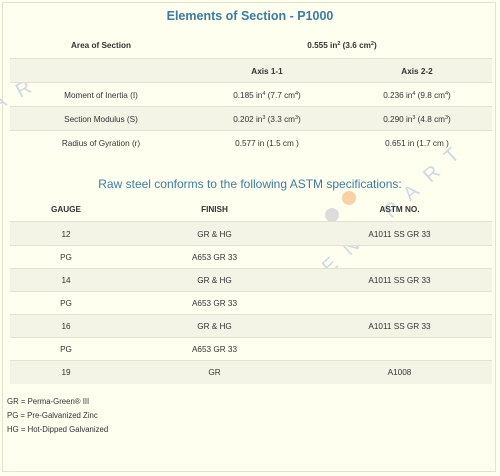  What do you see at coordinates (52, 415) in the screenshot?
I see `legend-item: PG = Pre-Galvanized Zinc` at bounding box center [52, 415].